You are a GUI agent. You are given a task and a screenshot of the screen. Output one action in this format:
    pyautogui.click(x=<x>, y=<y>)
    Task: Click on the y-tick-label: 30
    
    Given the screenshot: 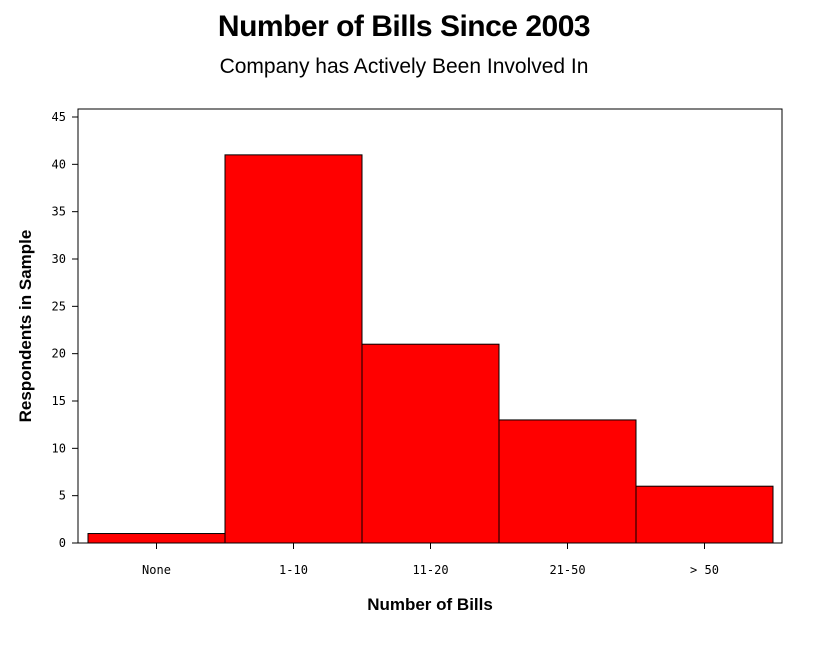 What is the action you would take?
    pyautogui.click(x=59, y=259)
    